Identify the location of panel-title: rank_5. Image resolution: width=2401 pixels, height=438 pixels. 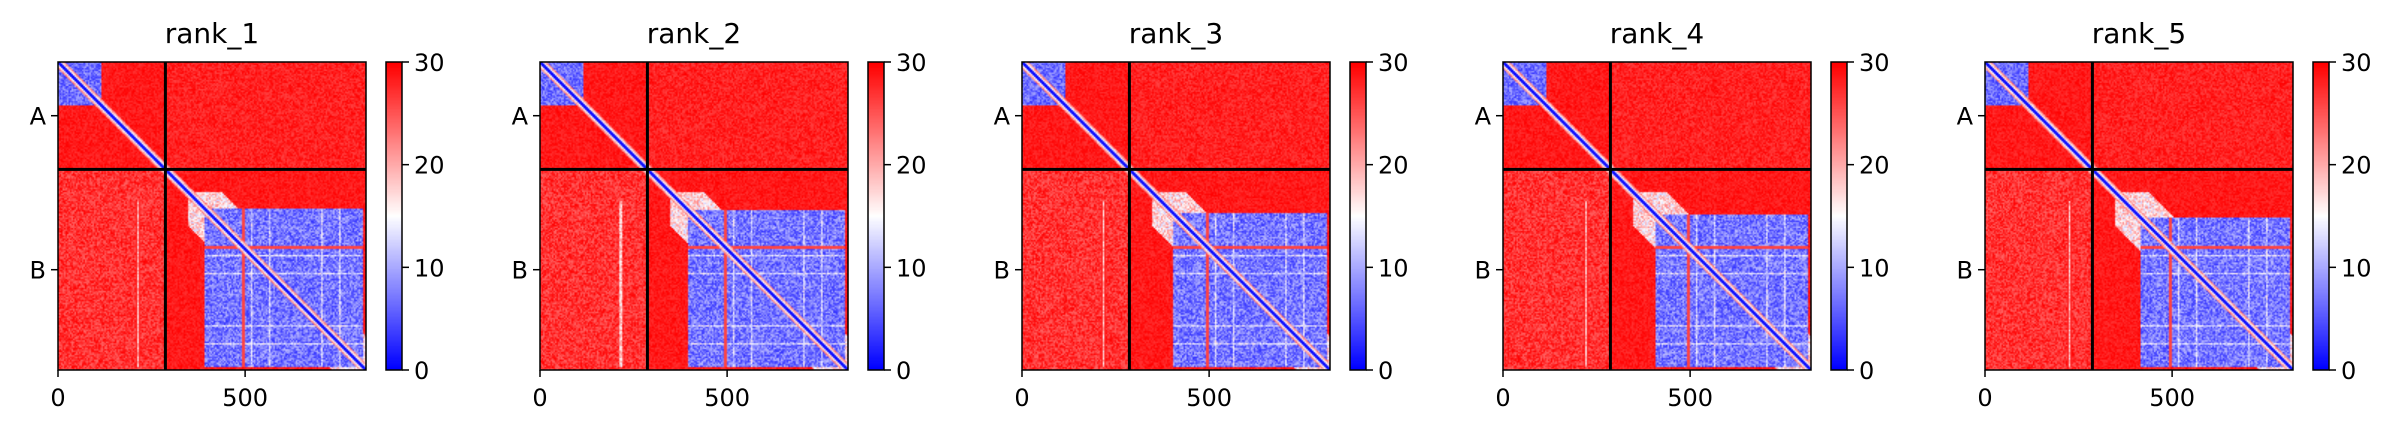
(2139, 33).